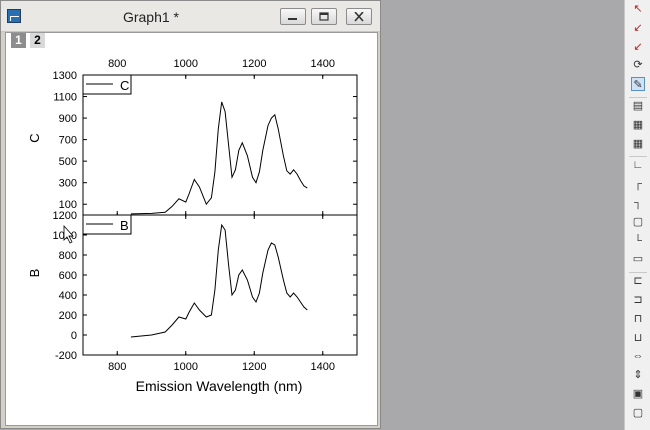 The height and width of the screenshot is (430, 650). I want to click on rotate-icon: ⟳, so click(638, 65).